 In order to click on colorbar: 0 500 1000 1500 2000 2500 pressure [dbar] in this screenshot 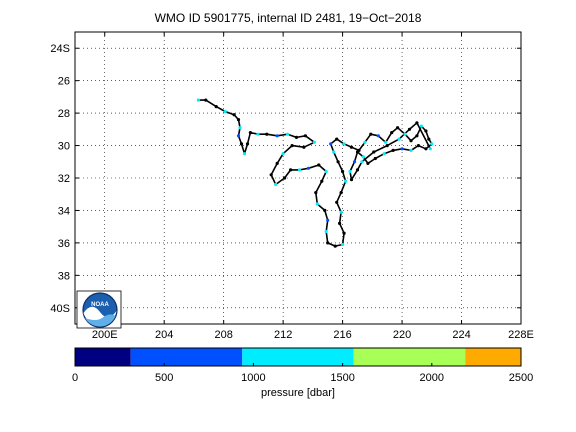, I will do `click(302, 373)`.